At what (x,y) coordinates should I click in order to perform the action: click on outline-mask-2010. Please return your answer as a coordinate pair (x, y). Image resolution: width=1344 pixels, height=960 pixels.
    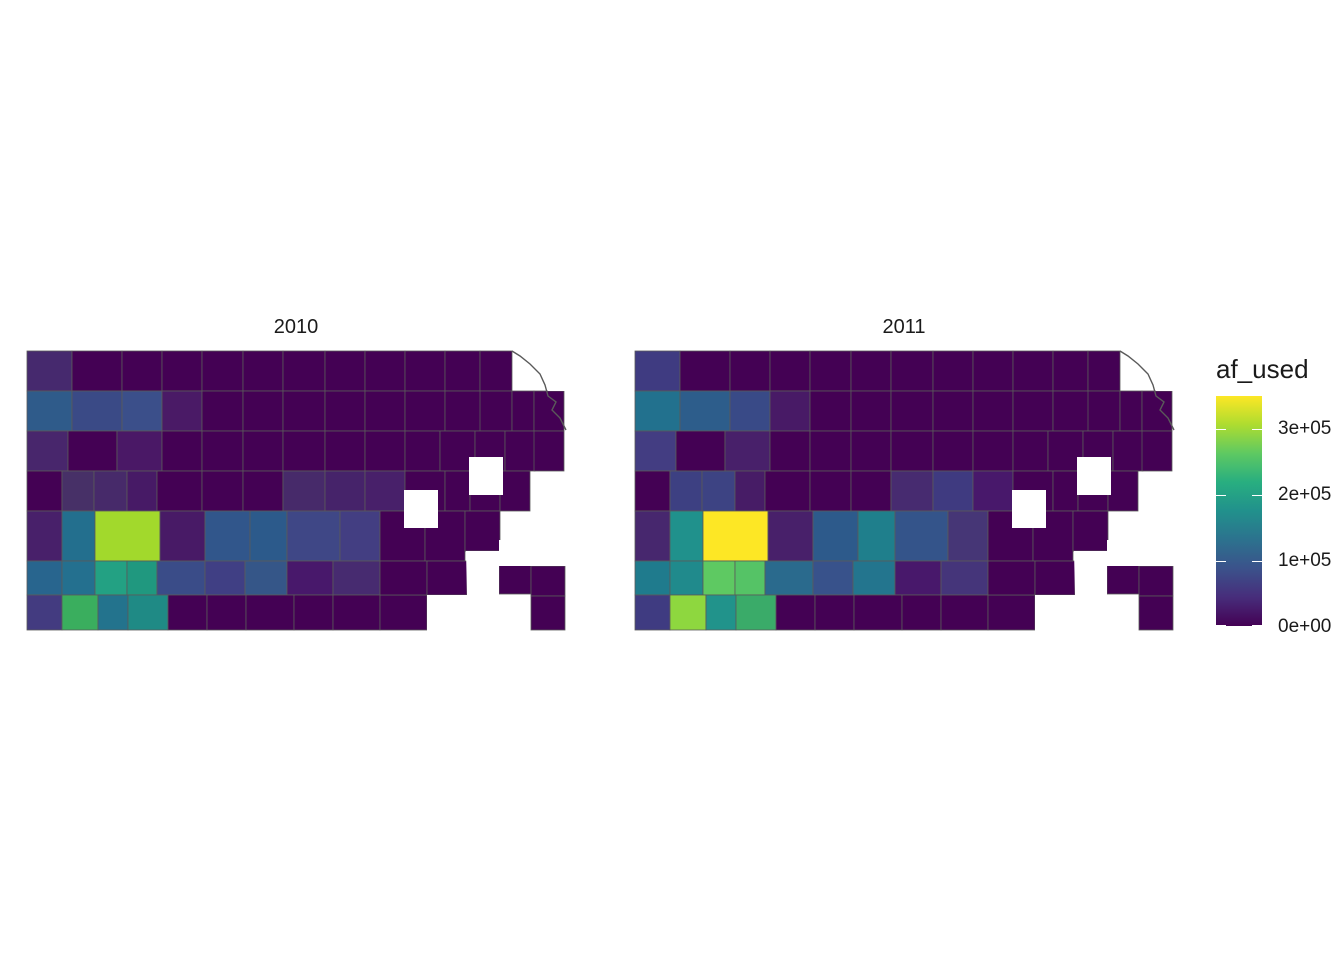
    Looking at the image, I should click on (497, 490).